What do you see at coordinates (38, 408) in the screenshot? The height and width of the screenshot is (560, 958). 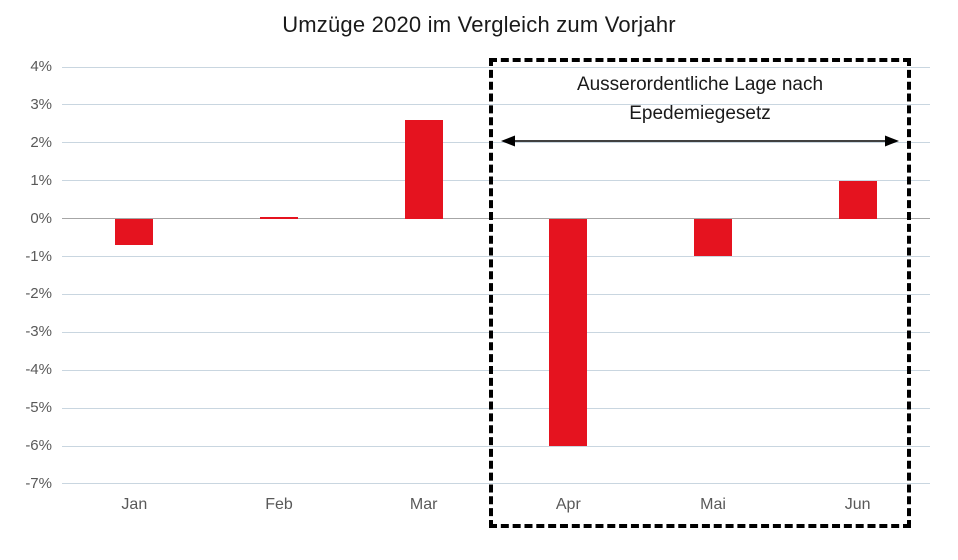 I see `y-tick-label: -5%` at bounding box center [38, 408].